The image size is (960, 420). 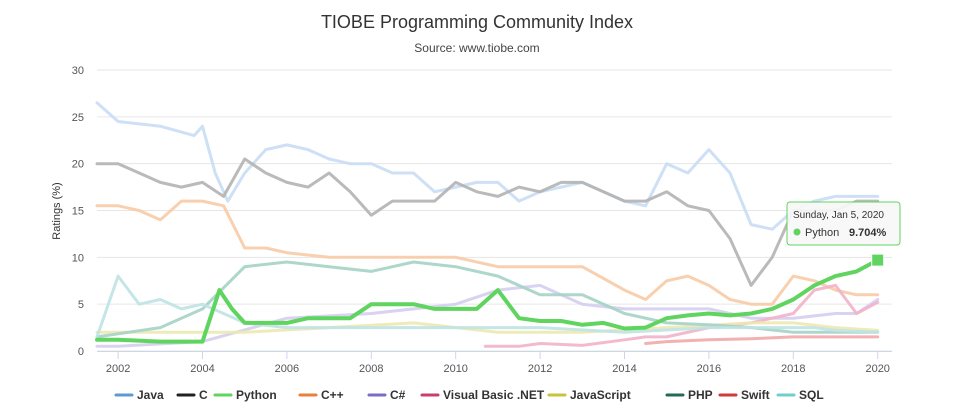 I want to click on legend-label-sql: SQL, so click(x=811, y=395).